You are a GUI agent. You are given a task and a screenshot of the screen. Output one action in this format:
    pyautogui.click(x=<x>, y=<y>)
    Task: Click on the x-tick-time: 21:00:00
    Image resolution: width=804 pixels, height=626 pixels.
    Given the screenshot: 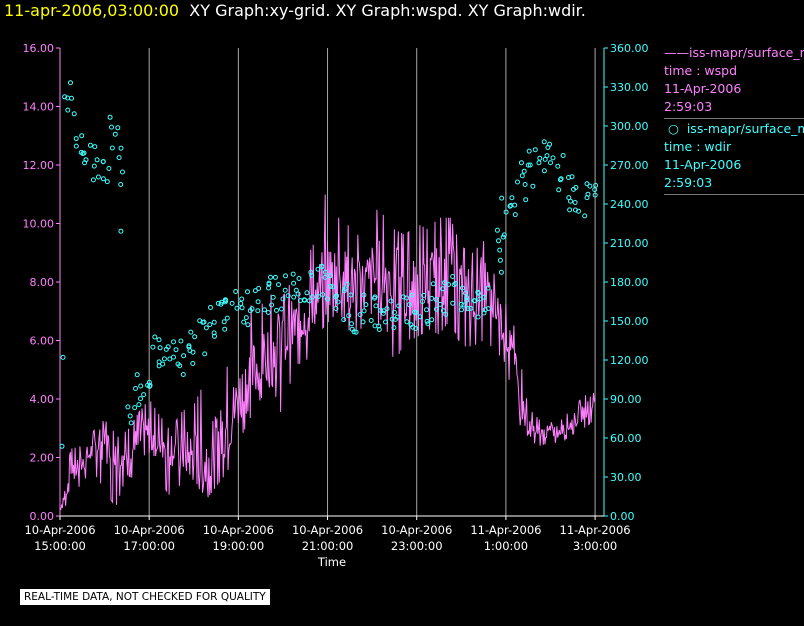 What is the action you would take?
    pyautogui.click(x=328, y=546)
    